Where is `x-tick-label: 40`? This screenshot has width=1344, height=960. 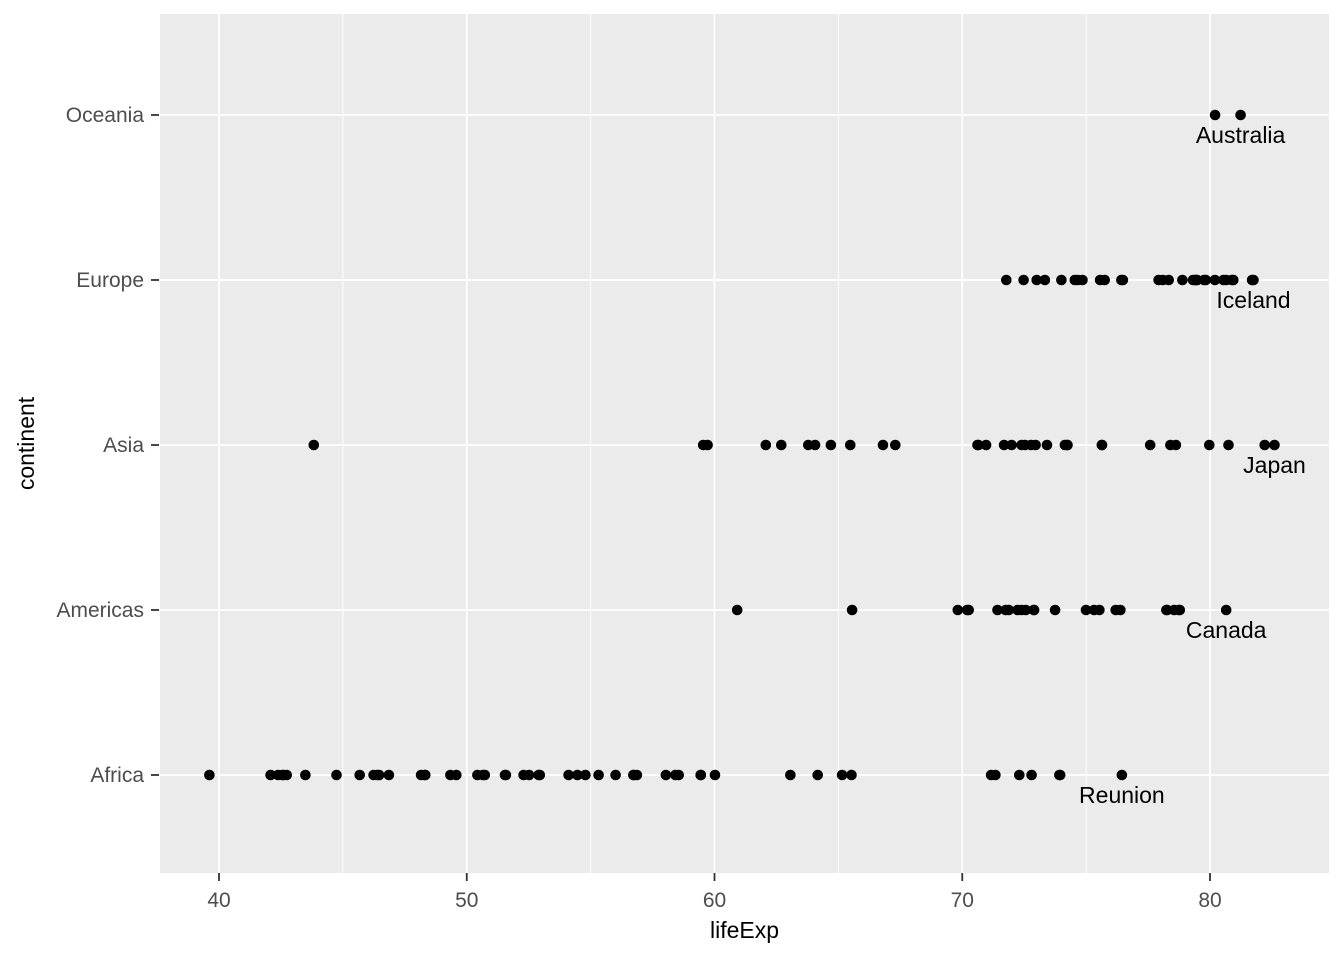
x-tick-label: 40 is located at coordinates (218, 900).